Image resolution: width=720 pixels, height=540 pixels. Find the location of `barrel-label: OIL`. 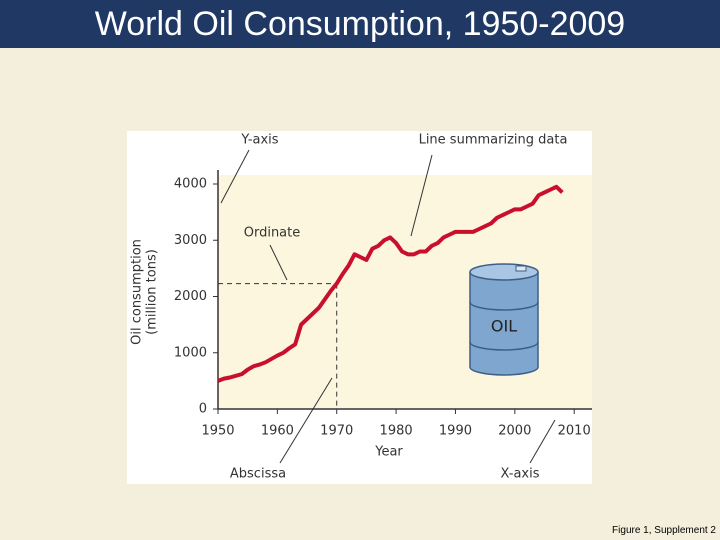

barrel-label: OIL is located at coordinates (504, 326).